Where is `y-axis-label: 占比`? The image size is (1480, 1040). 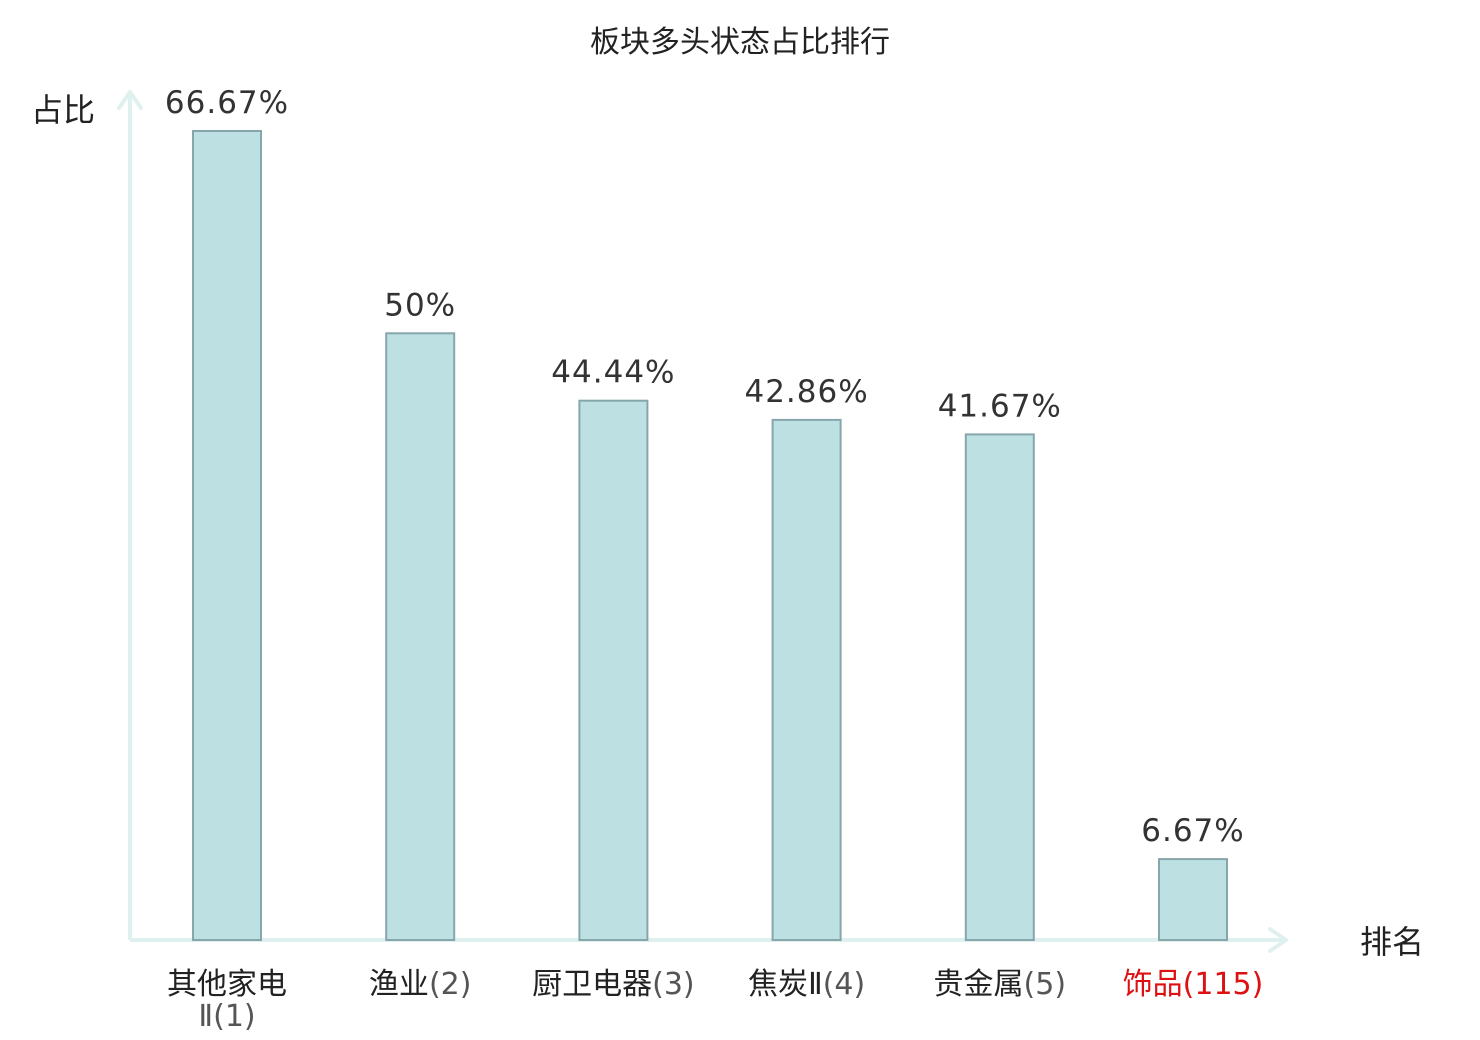 y-axis-label: 占比 is located at coordinates (63, 110).